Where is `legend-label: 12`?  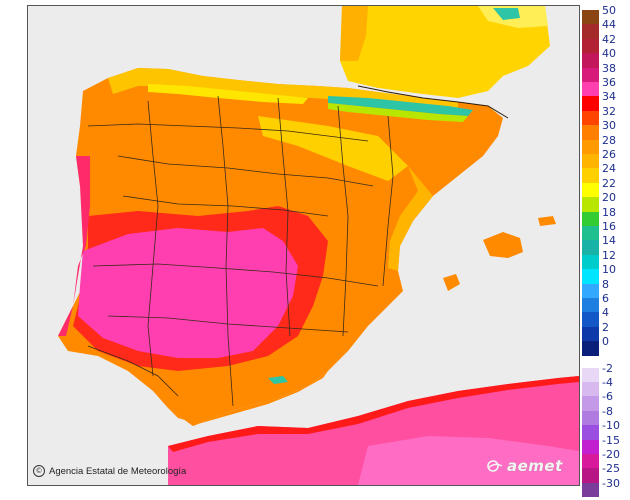
legend-label: 12 is located at coordinates (609, 255).